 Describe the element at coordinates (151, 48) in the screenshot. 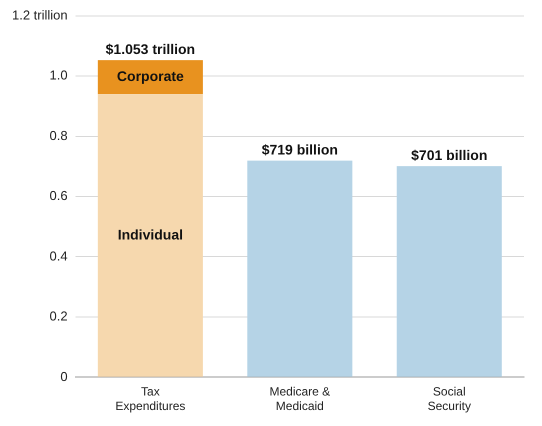

I see `total-label: $1.053 trillion` at that location.